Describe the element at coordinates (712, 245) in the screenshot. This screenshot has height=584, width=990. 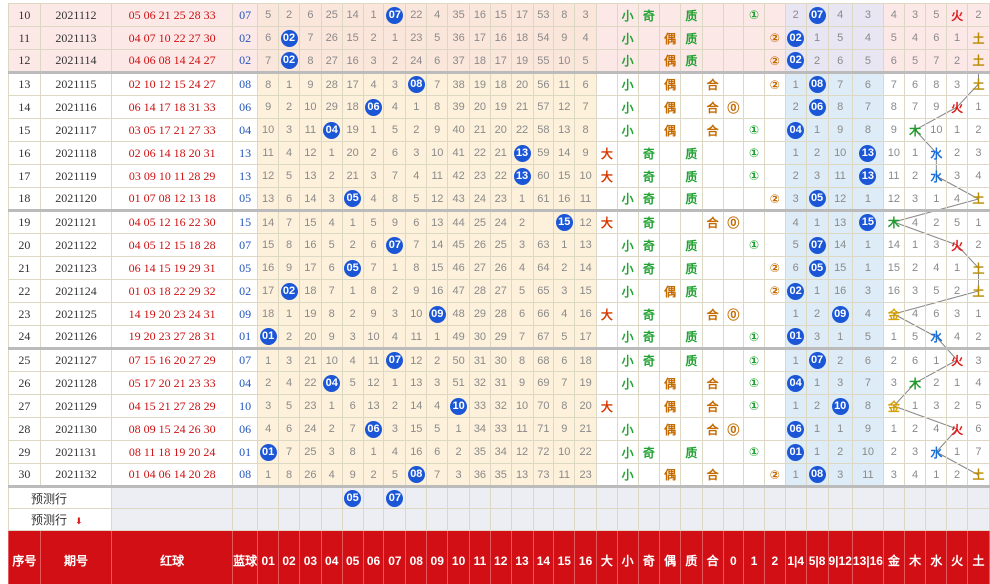
I see `zone-comp` at that location.